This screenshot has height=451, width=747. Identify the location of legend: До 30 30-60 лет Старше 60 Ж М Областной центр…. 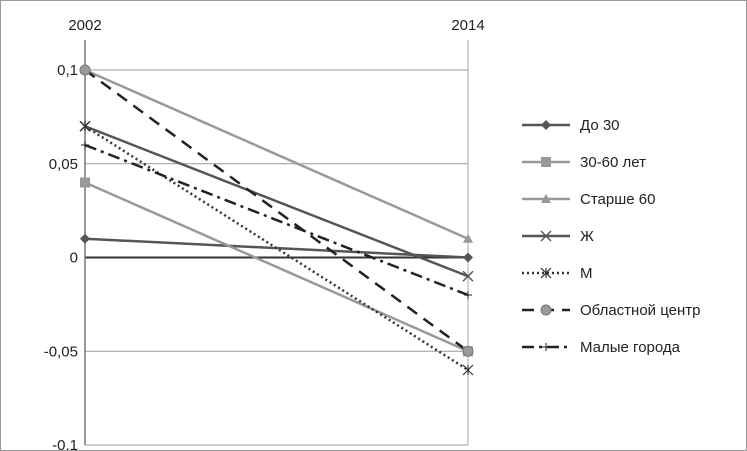
(611, 236).